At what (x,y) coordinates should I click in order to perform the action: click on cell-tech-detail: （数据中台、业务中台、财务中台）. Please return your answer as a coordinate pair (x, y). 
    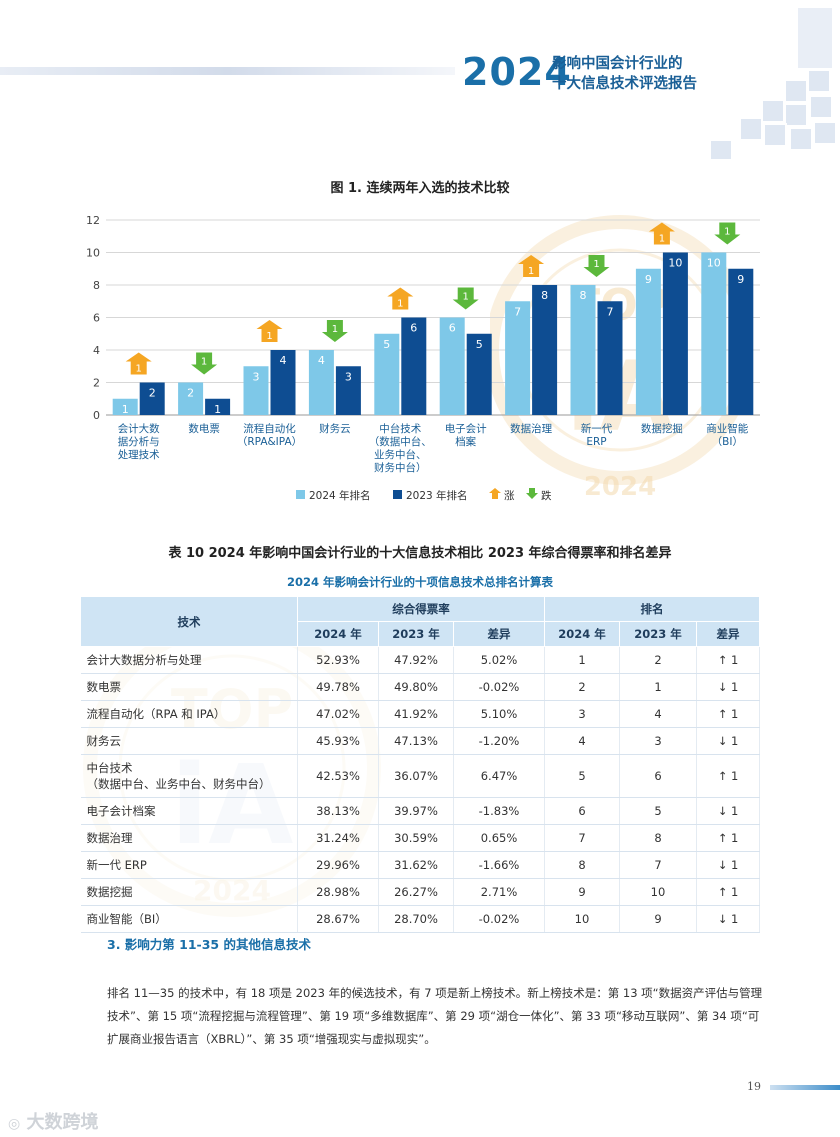
    Looking at the image, I should click on (178, 784).